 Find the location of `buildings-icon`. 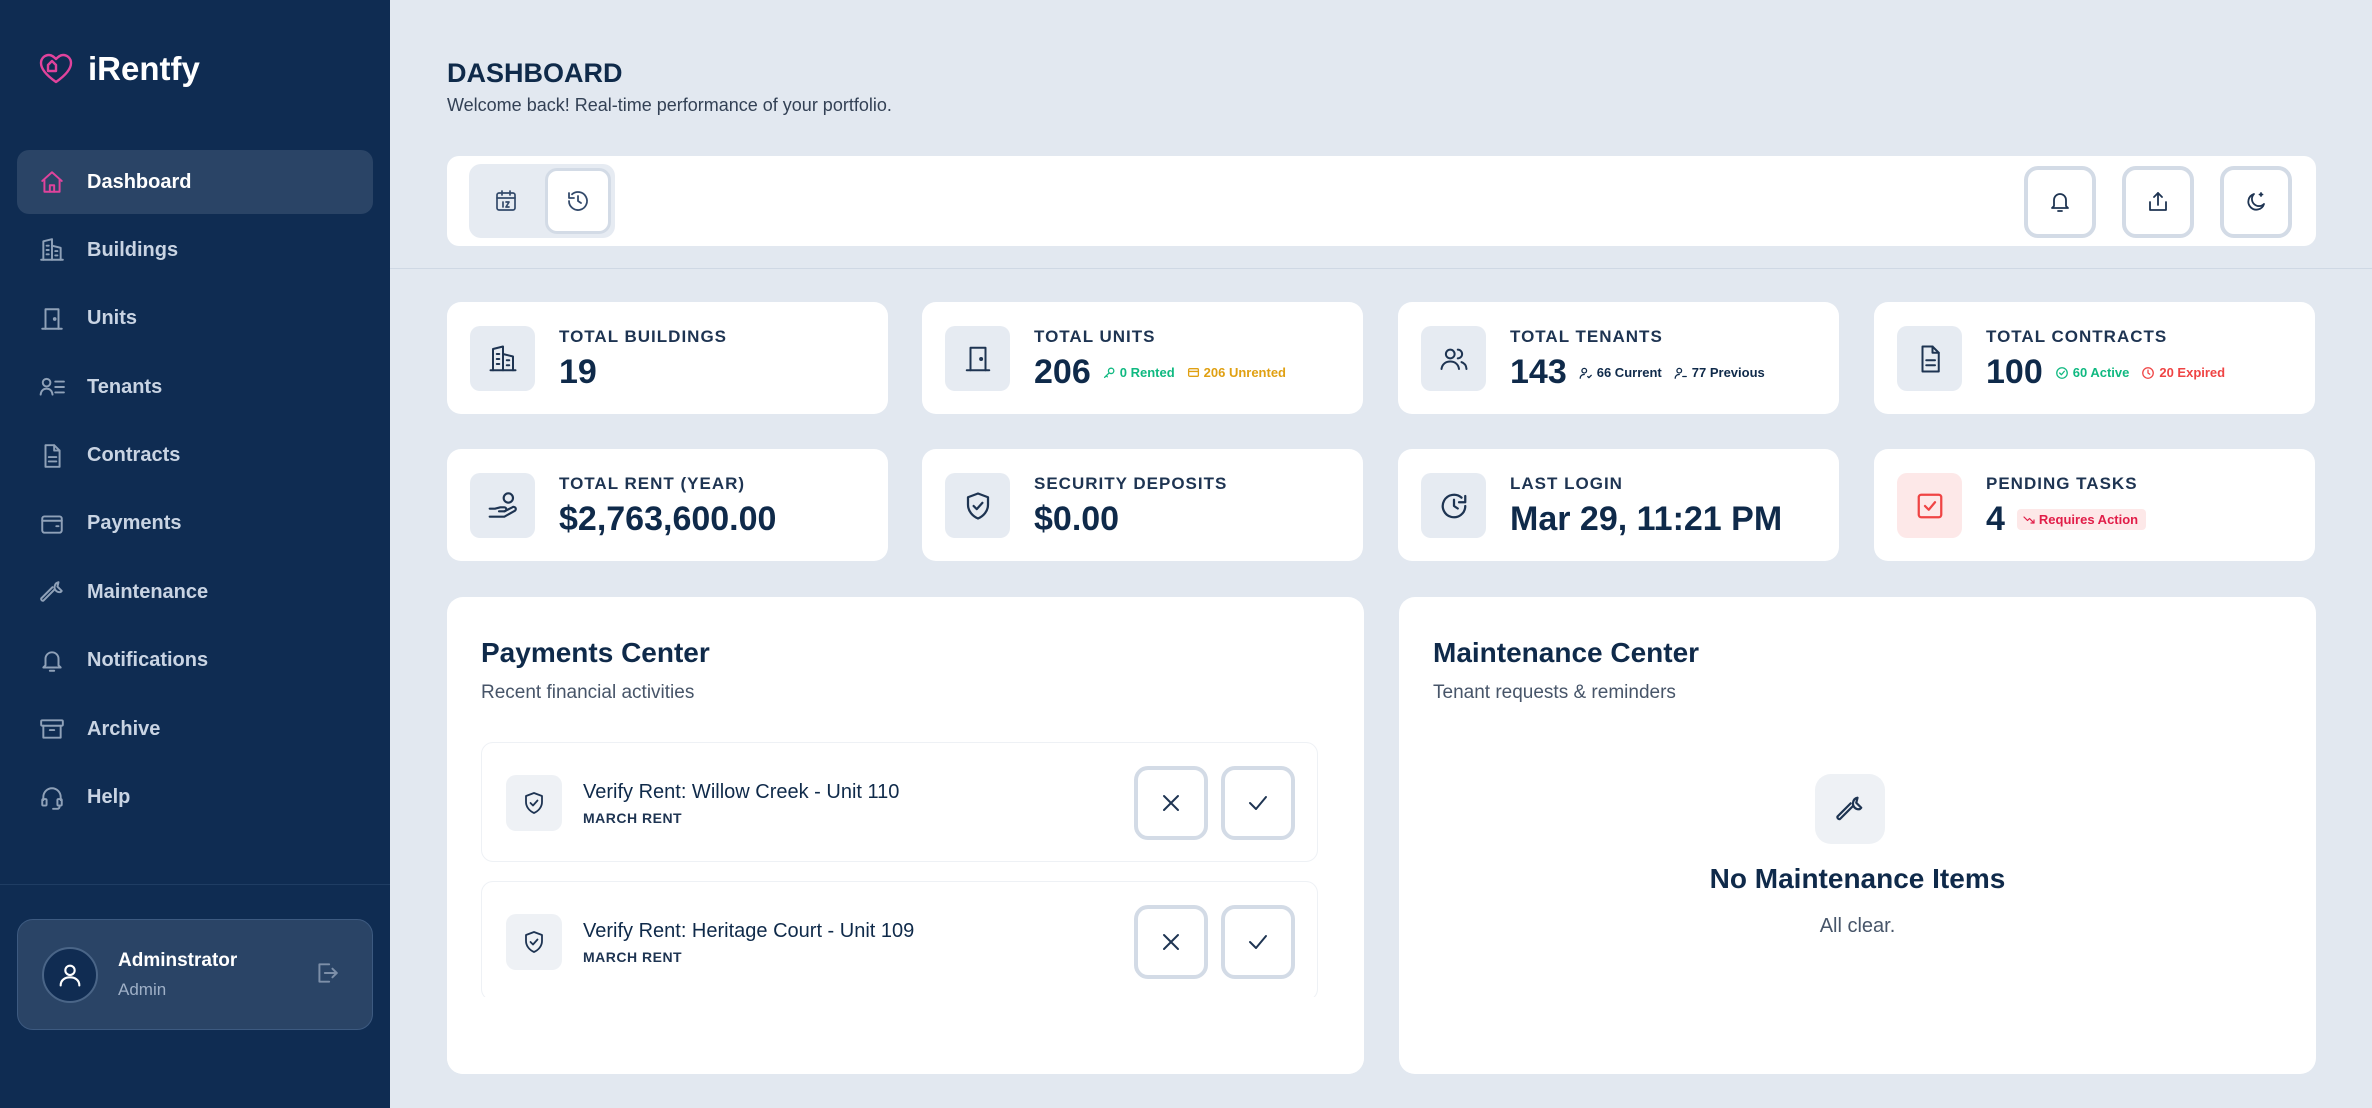

buildings-icon is located at coordinates (502, 358).